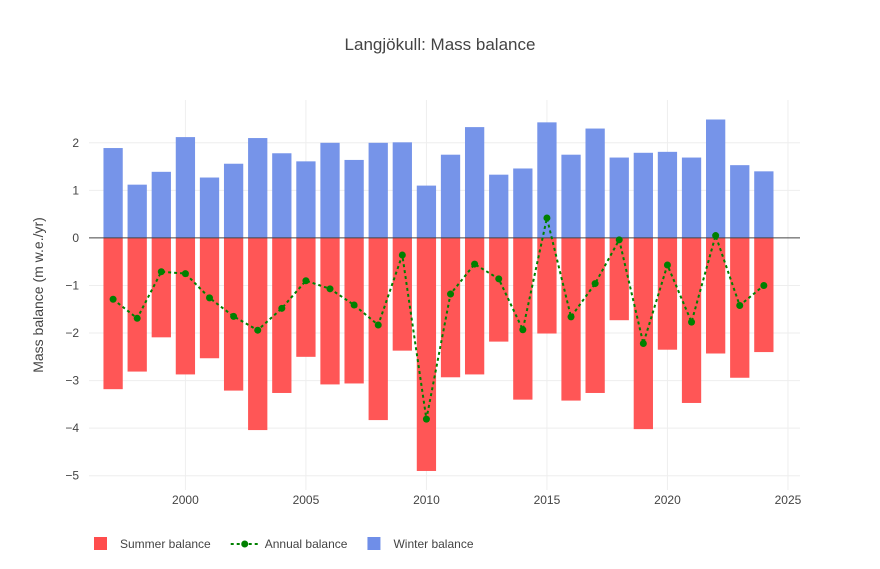 The width and height of the screenshot is (880, 569). Describe the element at coordinates (75, 190) in the screenshot. I see `y-tick-label: 1` at that location.